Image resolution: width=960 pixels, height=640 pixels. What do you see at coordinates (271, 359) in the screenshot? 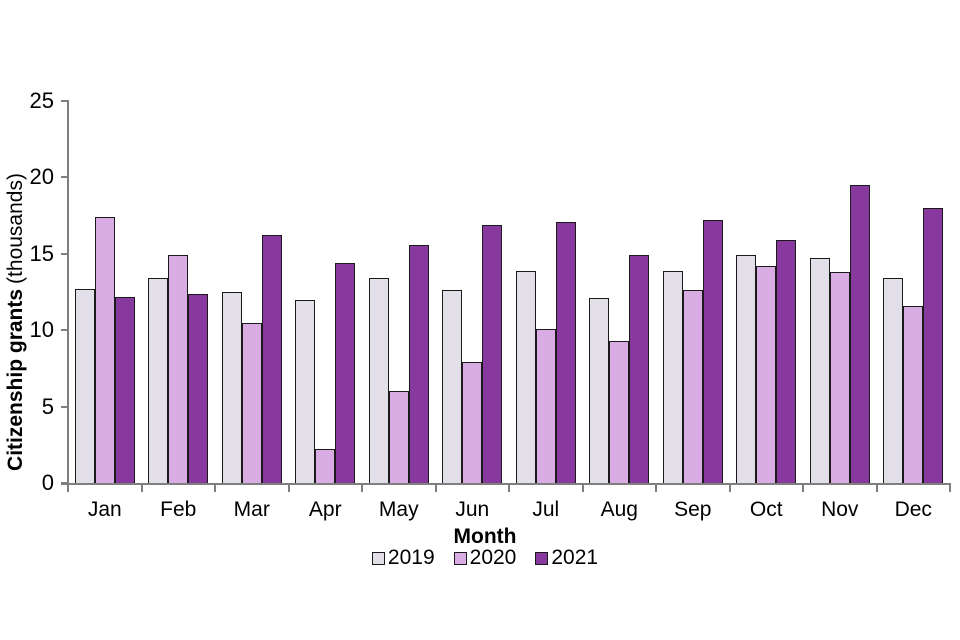
I see `bar-2021-mar` at bounding box center [271, 359].